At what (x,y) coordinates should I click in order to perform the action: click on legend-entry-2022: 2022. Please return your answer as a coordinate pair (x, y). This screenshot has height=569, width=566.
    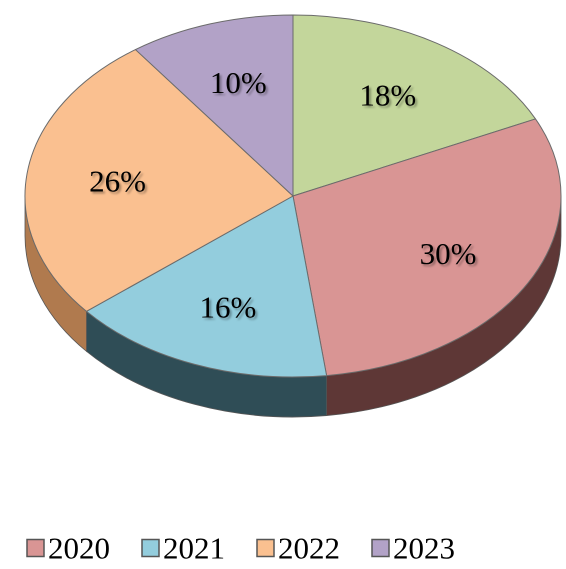
    Looking at the image, I should click on (298, 548).